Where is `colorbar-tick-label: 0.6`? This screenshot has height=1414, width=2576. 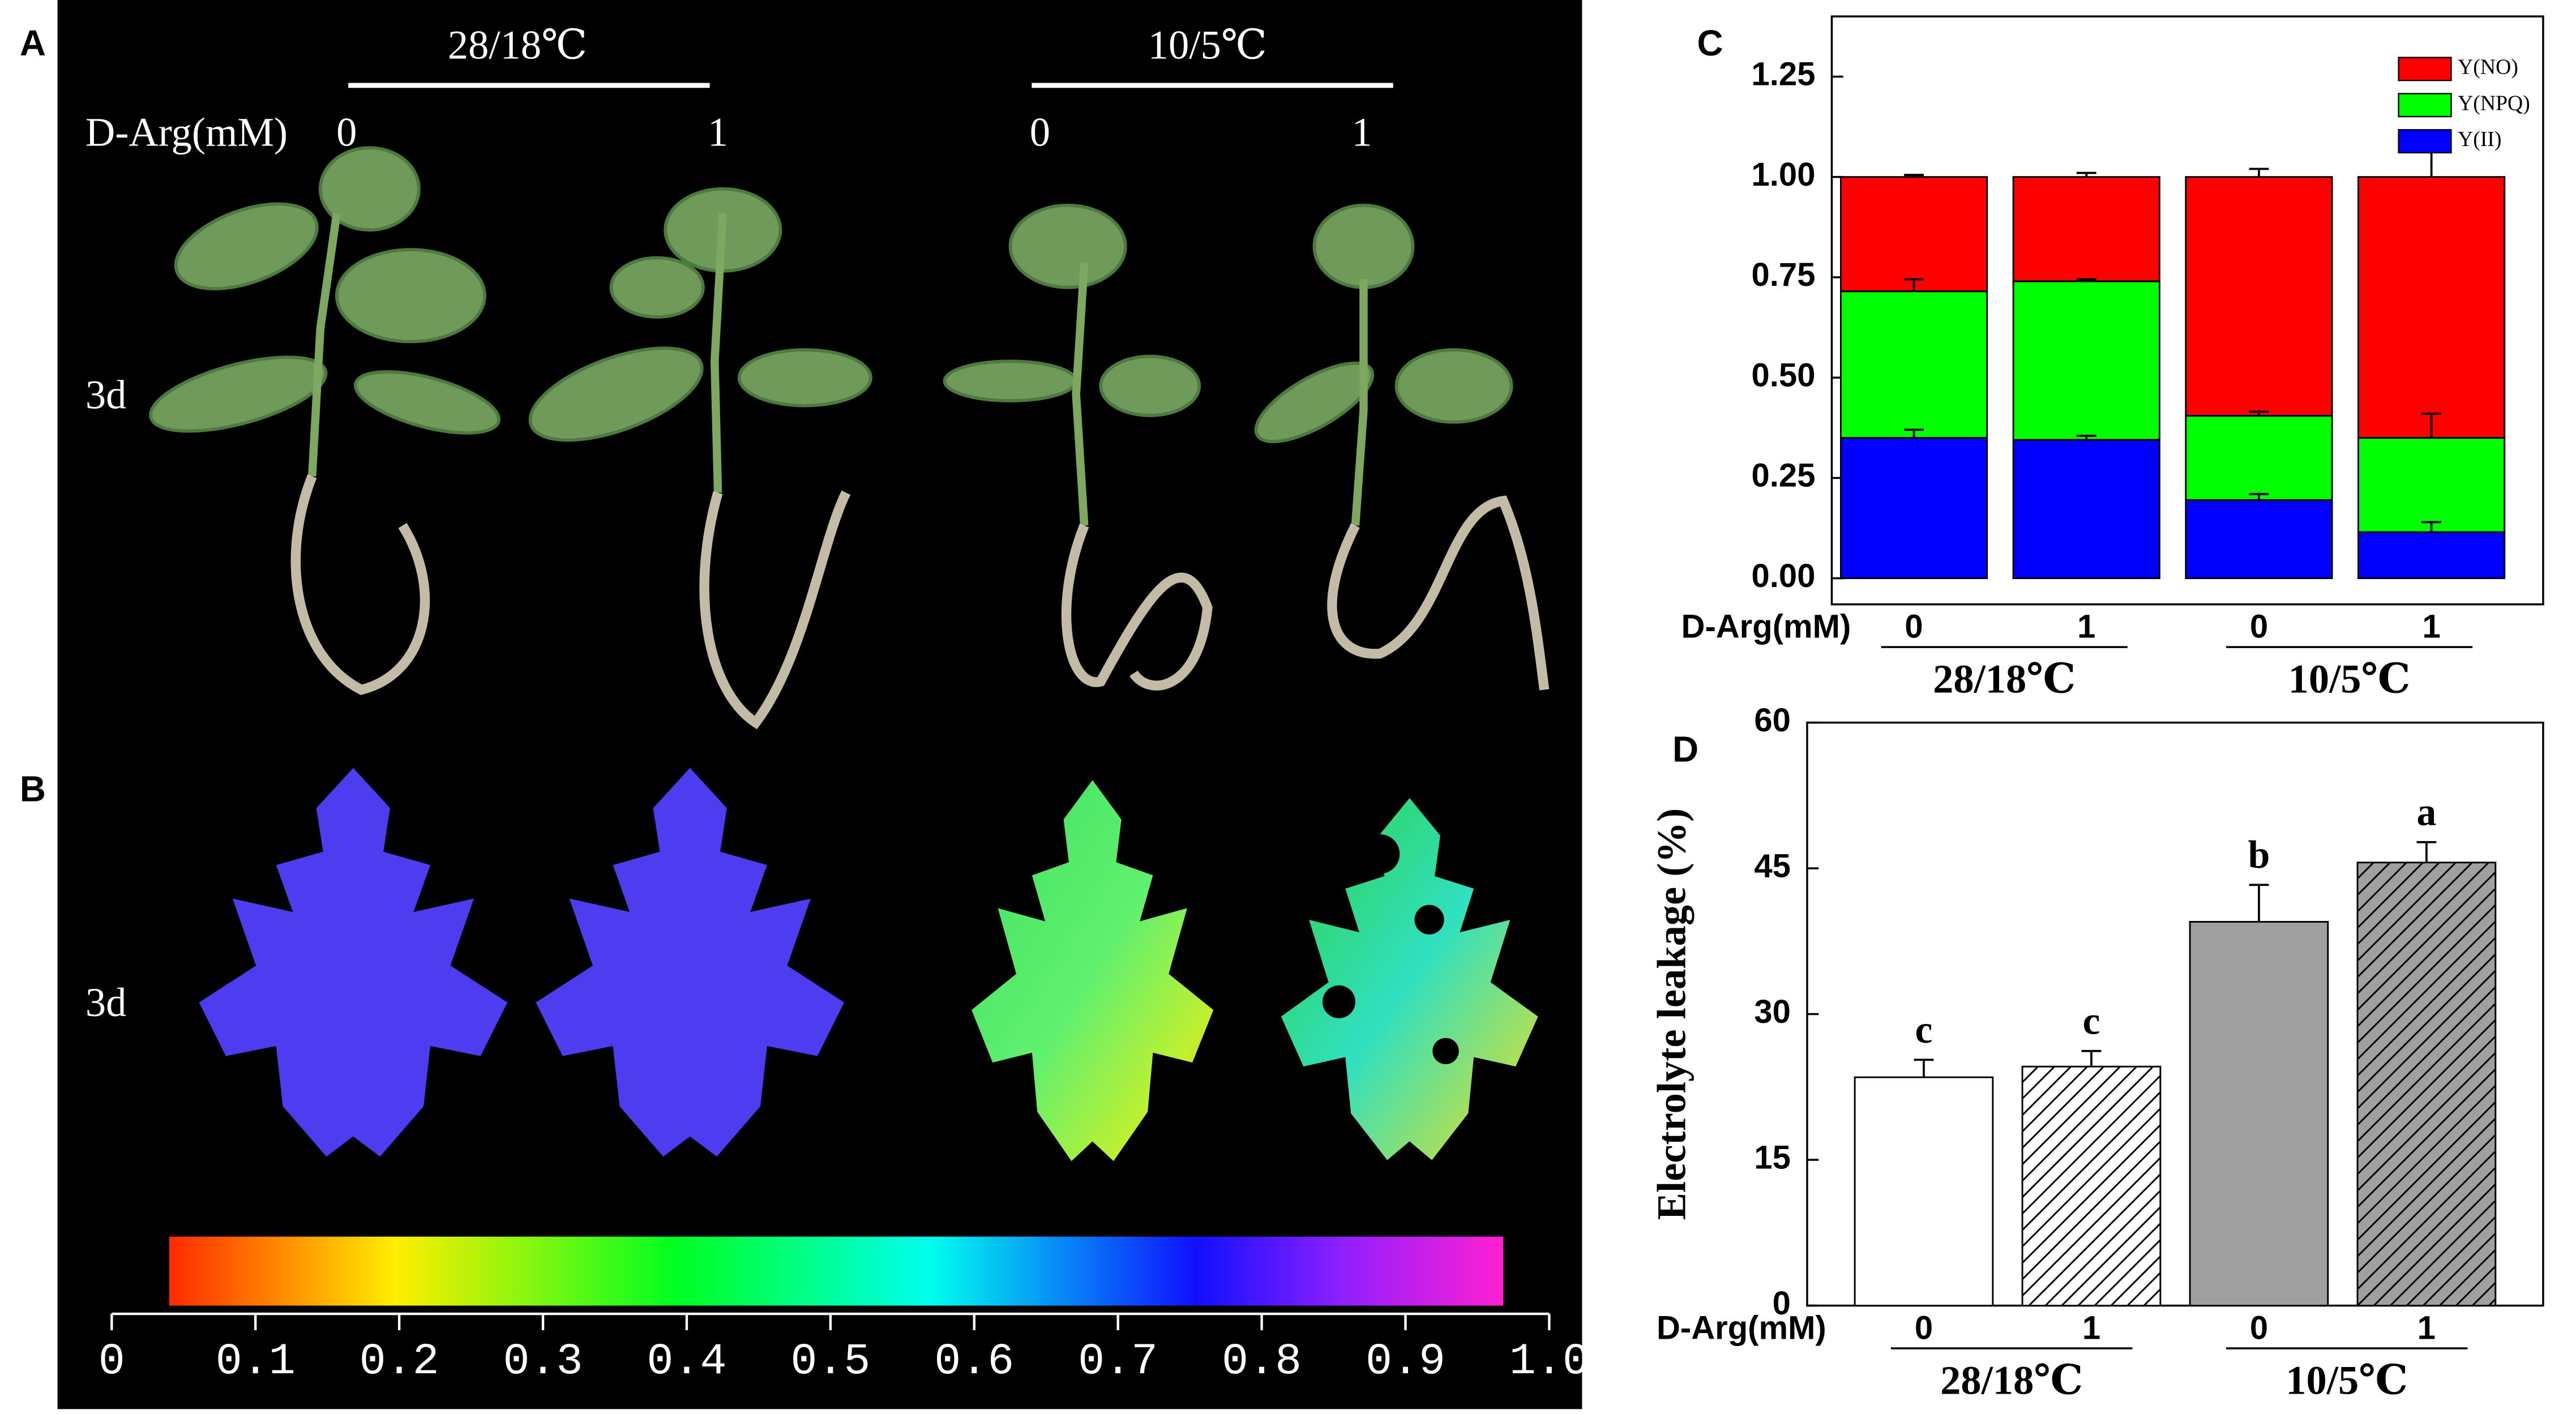
colorbar-tick-label: 0.6 is located at coordinates (974, 1361).